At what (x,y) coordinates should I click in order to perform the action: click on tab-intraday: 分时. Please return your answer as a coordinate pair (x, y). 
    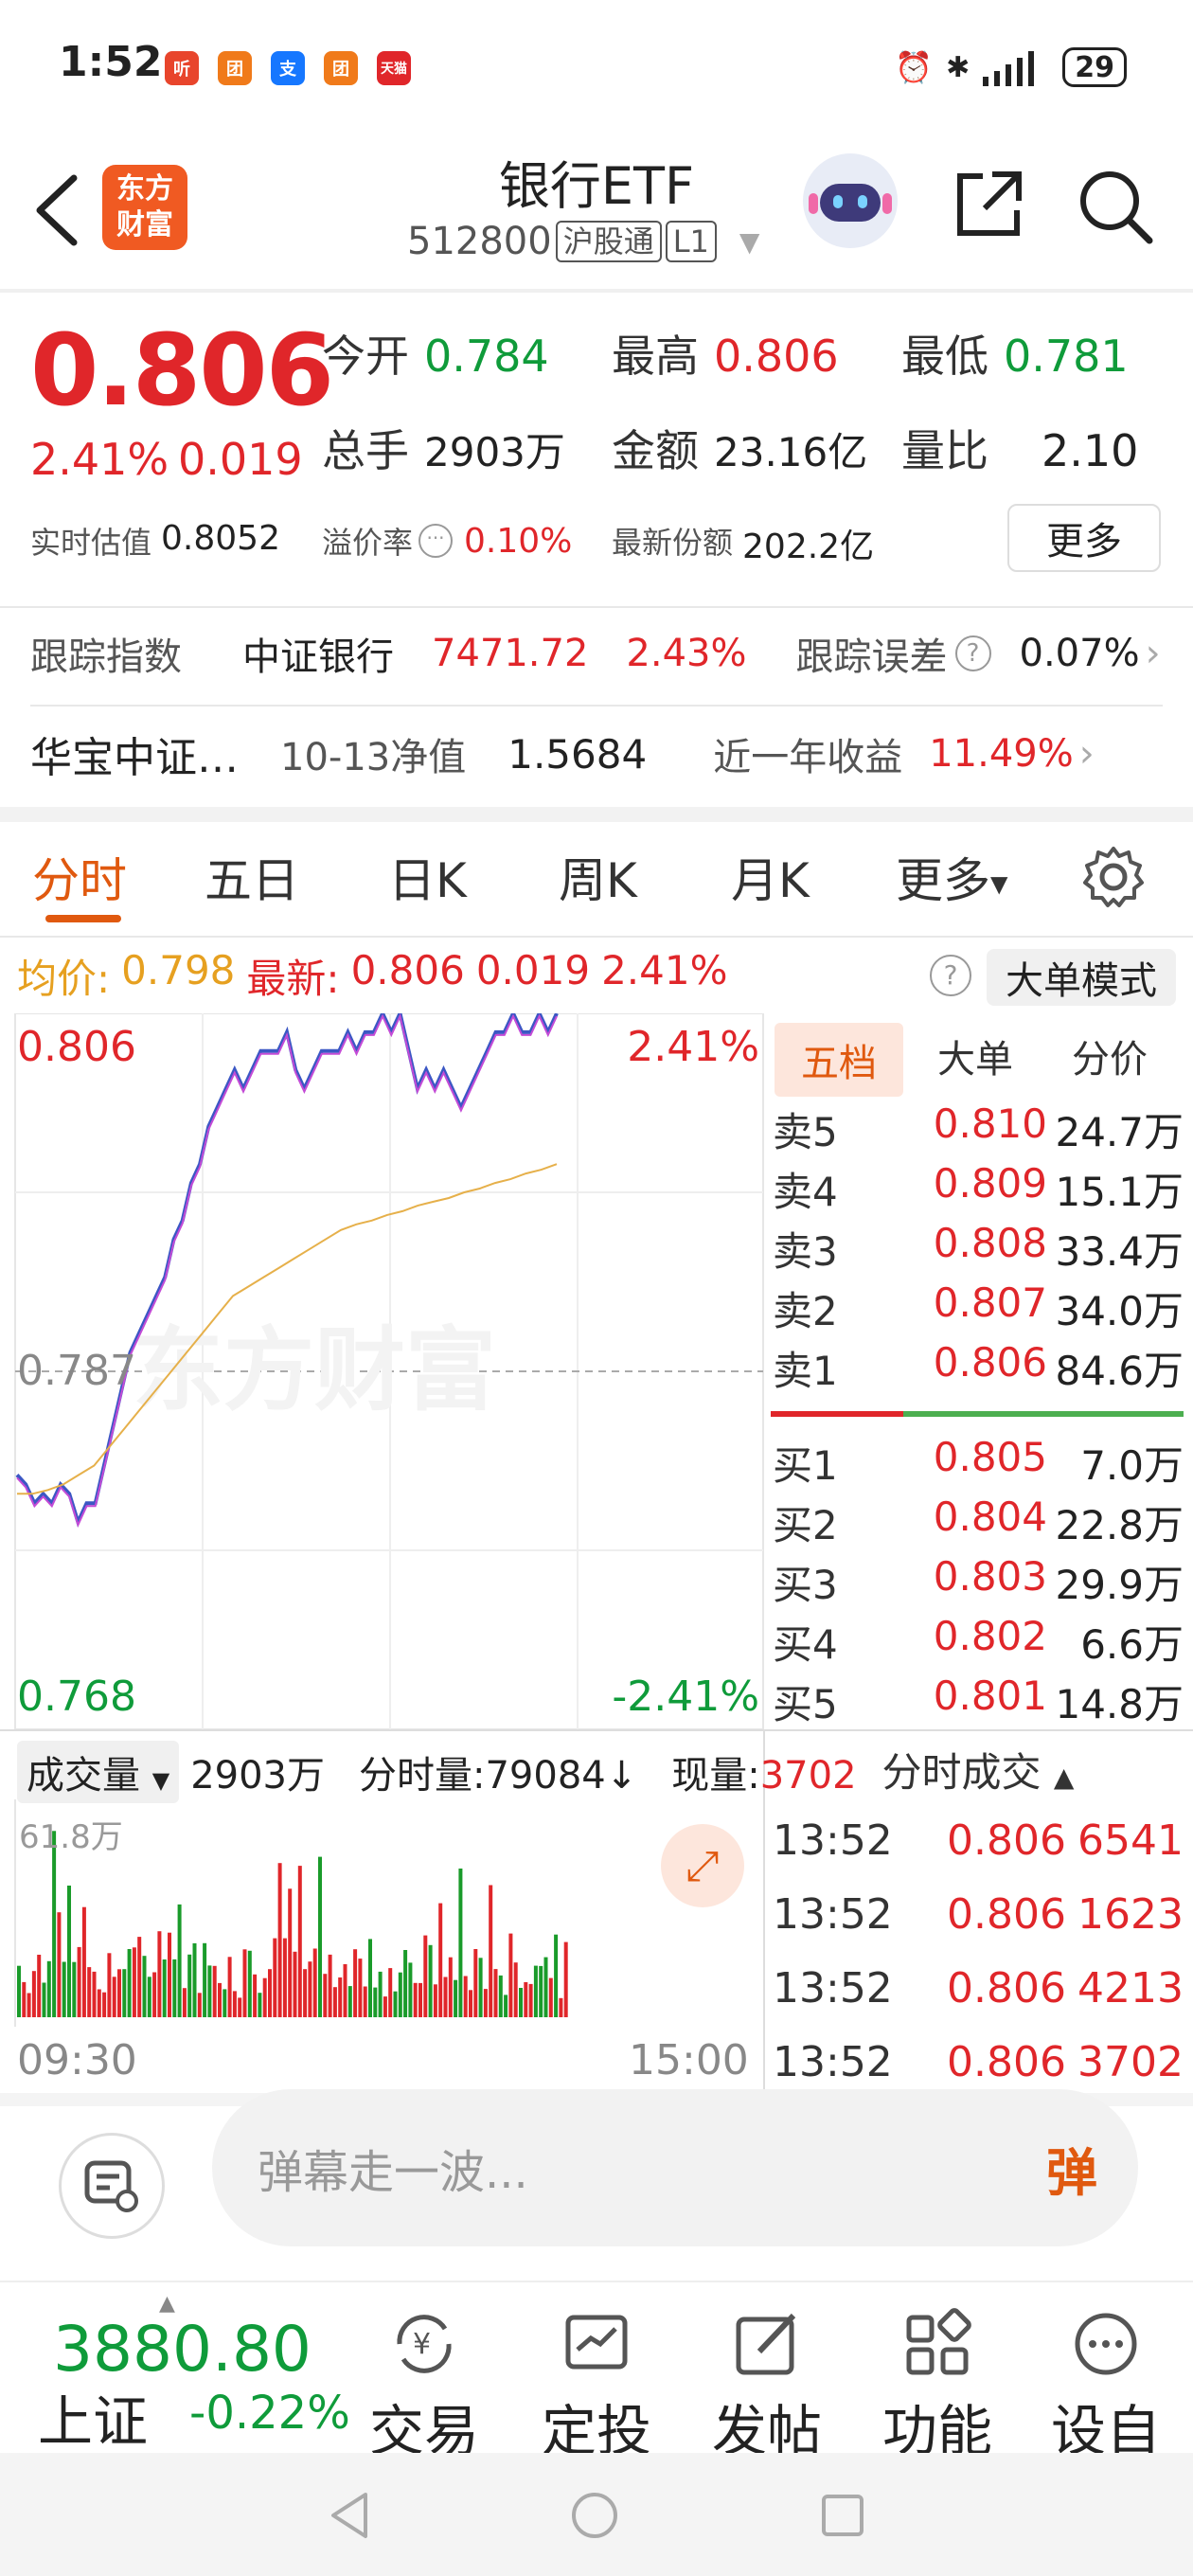
    Looking at the image, I should click on (79, 880).